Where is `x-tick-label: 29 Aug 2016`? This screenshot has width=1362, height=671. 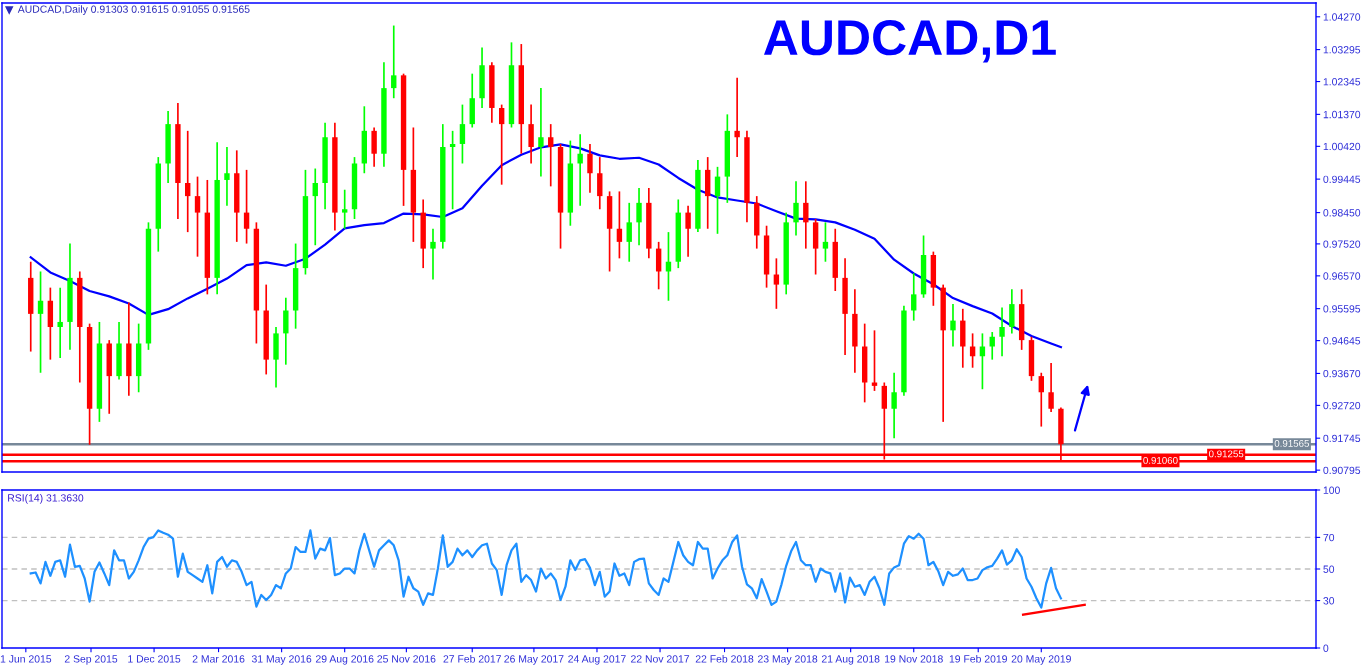 x-tick-label: 29 Aug 2016 is located at coordinates (344, 660).